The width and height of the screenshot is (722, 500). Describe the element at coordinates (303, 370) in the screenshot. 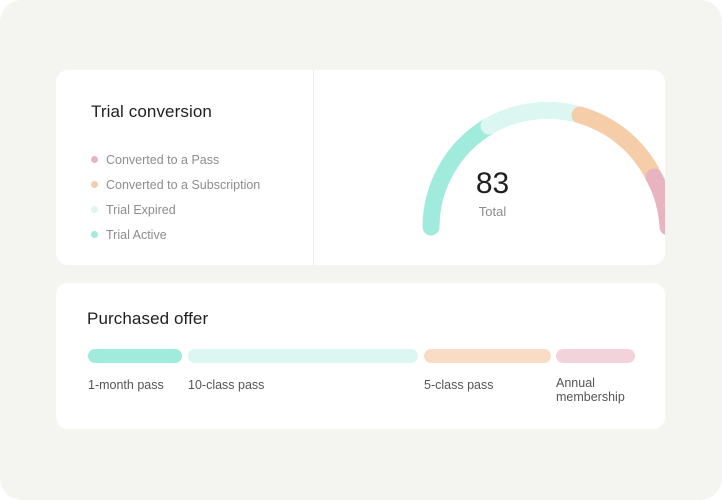

I see `offer-10-class-pass: 10-class pass` at that location.